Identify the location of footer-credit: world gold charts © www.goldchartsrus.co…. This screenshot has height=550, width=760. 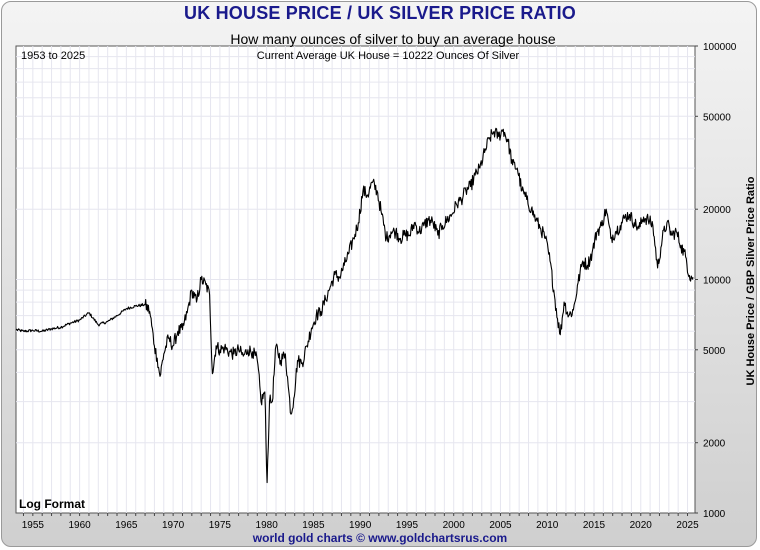
(380, 538).